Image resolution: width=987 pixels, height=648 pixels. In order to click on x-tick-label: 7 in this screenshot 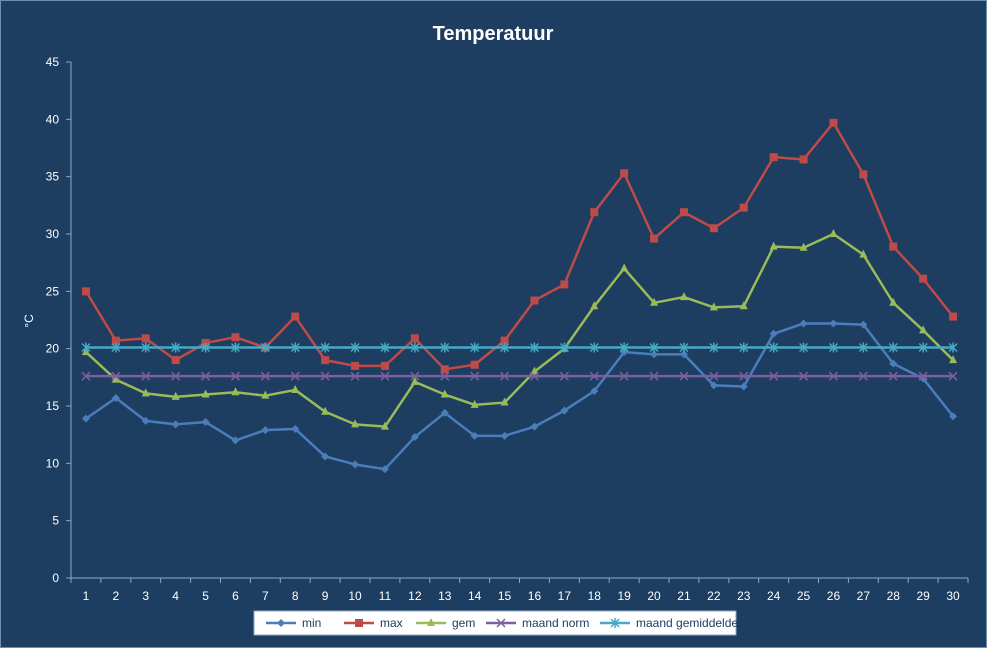, I will do `click(265, 596)`.